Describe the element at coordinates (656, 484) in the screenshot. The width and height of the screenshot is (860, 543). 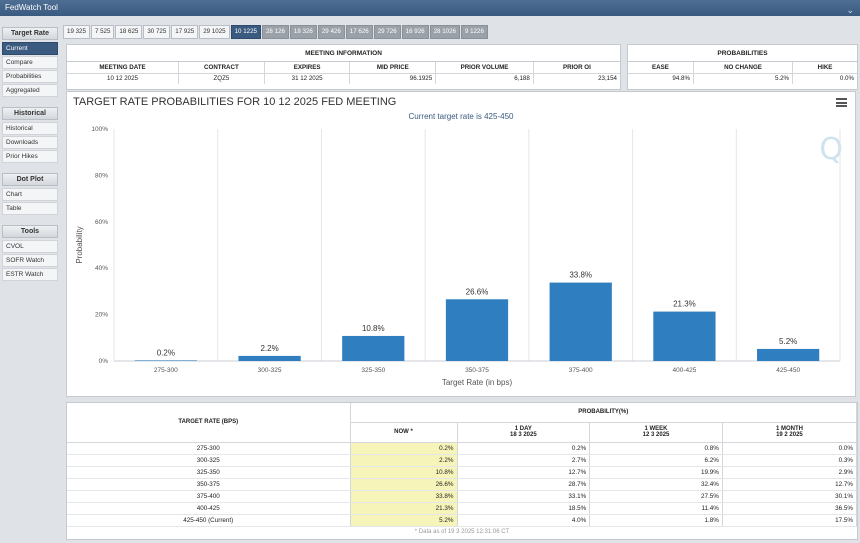
I see `week-probability-cell: 32.4%` at that location.